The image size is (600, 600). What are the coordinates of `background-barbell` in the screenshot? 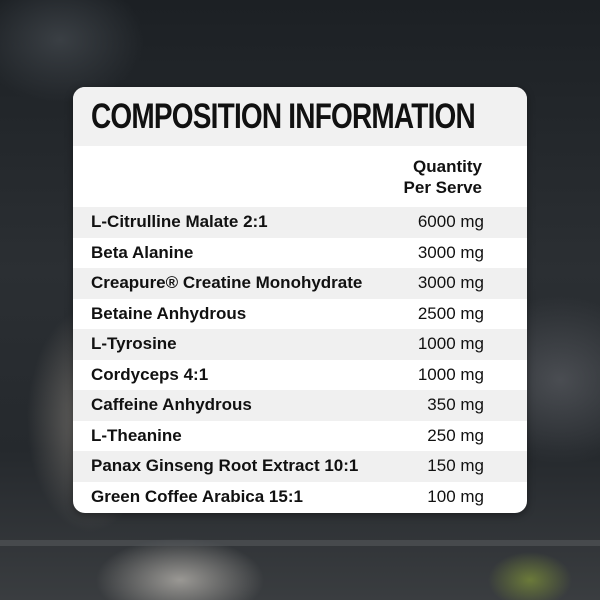 It's located at (300, 543).